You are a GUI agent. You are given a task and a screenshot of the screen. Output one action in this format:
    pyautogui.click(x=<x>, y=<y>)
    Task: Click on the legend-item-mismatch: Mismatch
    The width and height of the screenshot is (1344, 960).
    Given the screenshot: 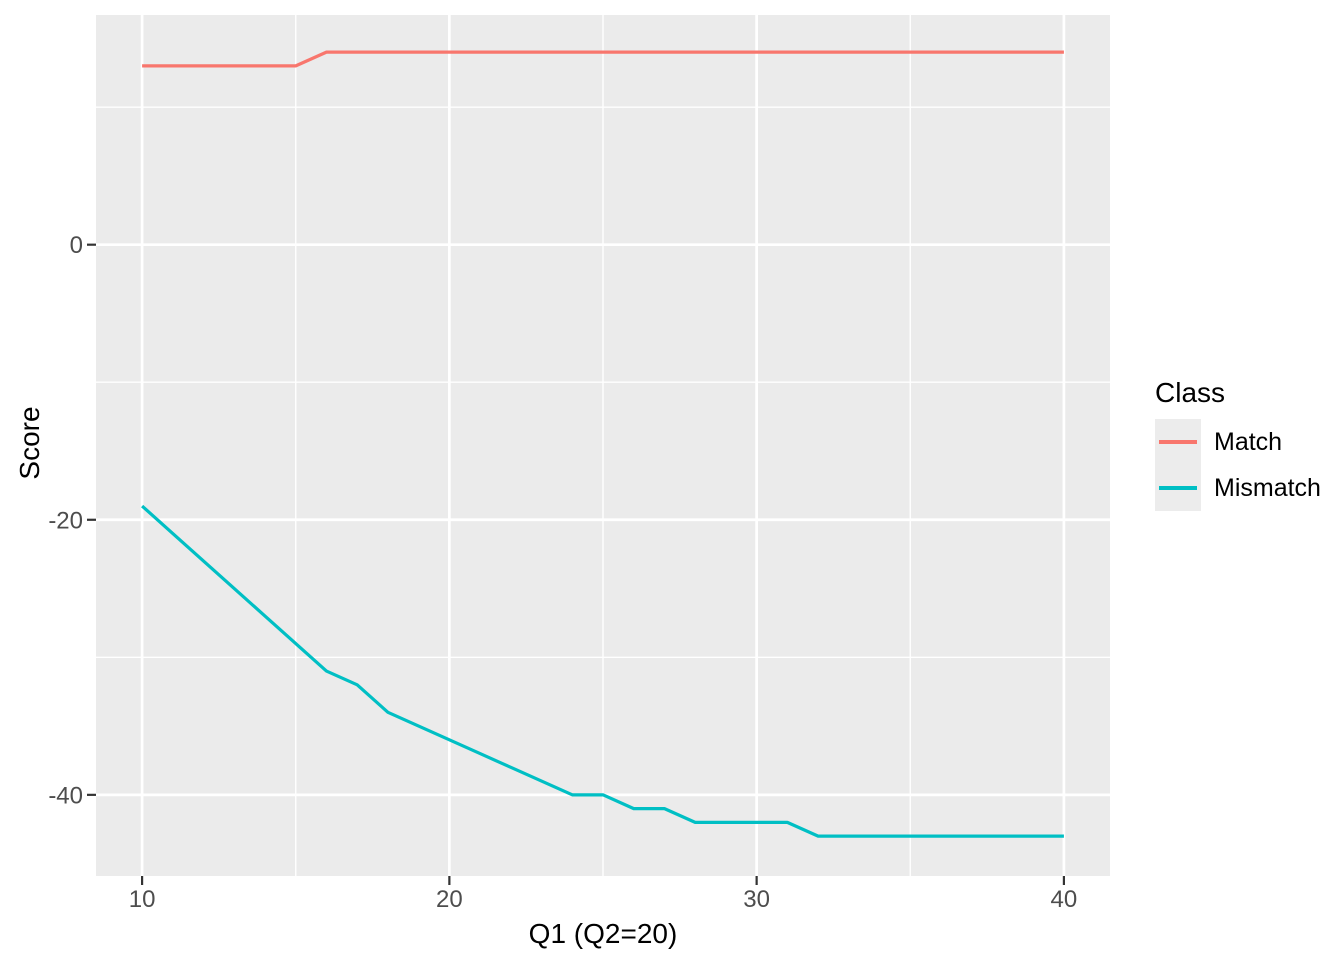 What is the action you would take?
    pyautogui.click(x=1238, y=488)
    